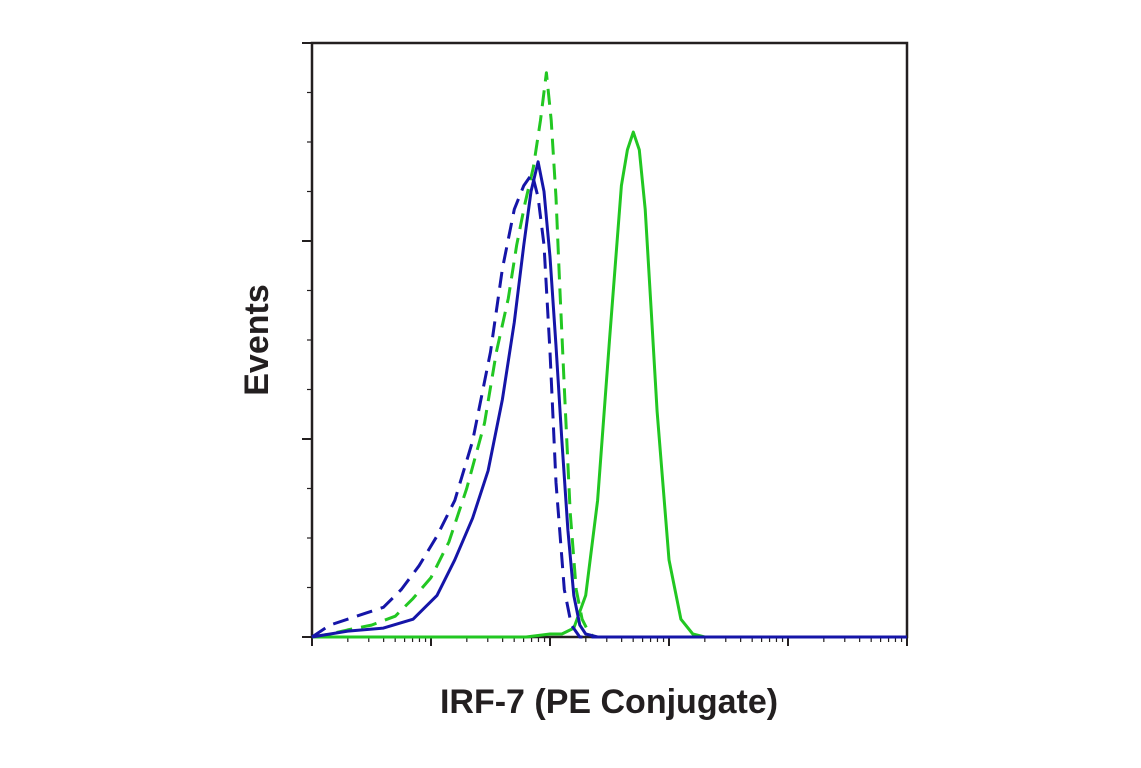 The height and width of the screenshot is (768, 1141). What do you see at coordinates (257, 340) in the screenshot?
I see `y-axis-title: Events` at bounding box center [257, 340].